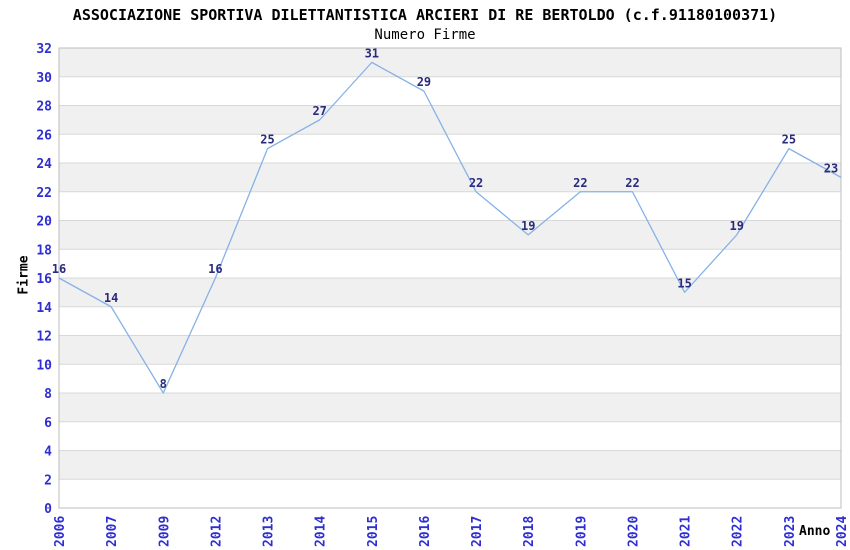  What do you see at coordinates (529, 531) in the screenshot?
I see `x-tick-label: 2018` at bounding box center [529, 531].